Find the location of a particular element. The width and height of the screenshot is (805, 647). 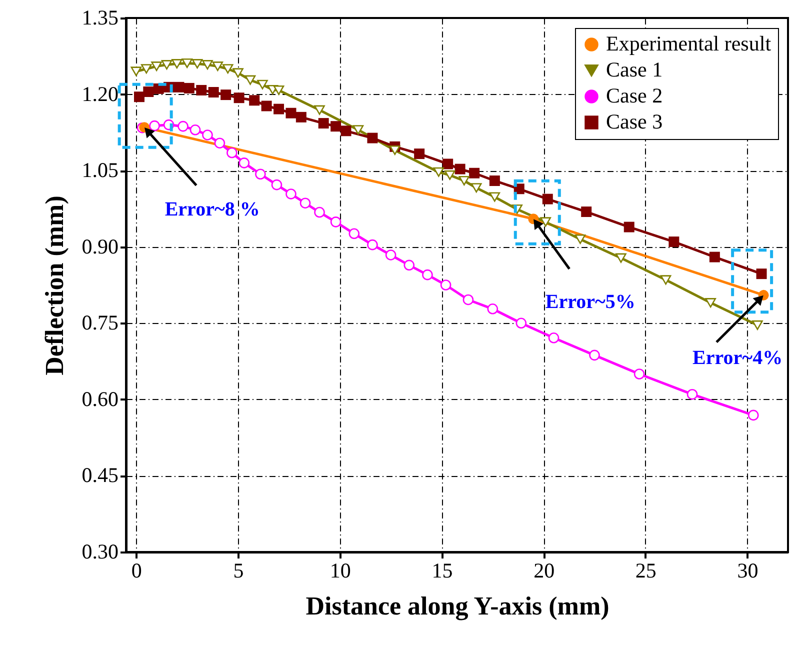

annotation: Error~5% is located at coordinates (590, 301).